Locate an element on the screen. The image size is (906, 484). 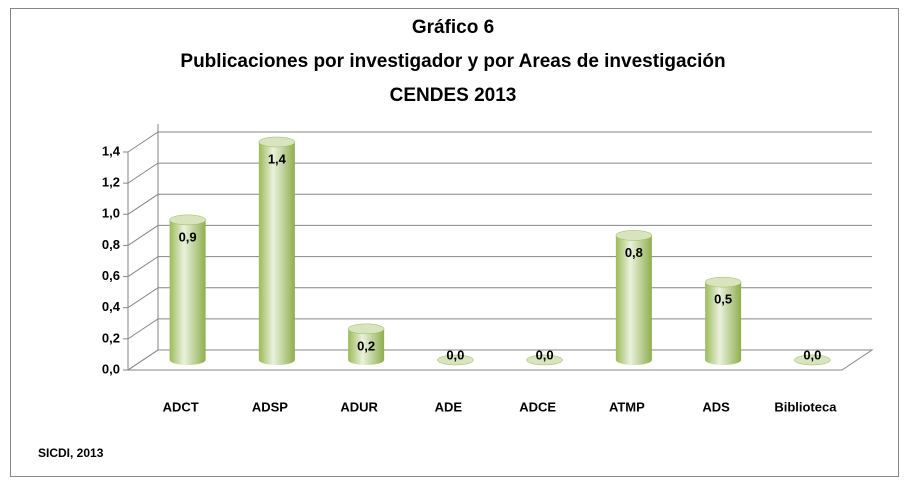
y-tick-label: 0,6 is located at coordinates (111, 275).